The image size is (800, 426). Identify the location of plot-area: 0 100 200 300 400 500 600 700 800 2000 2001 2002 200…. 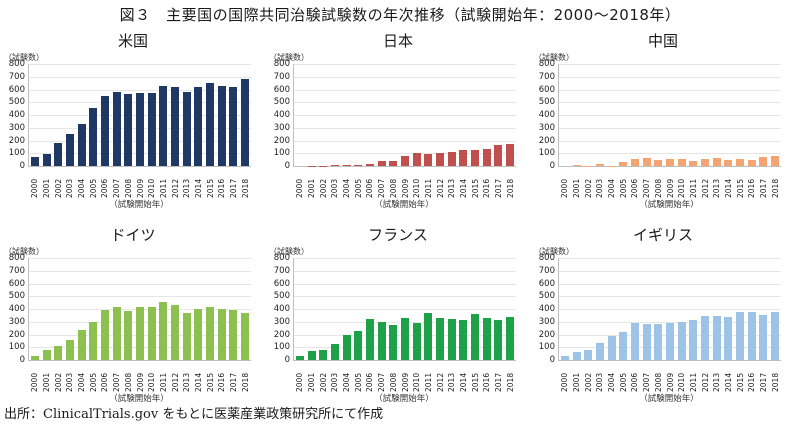
(395, 322).